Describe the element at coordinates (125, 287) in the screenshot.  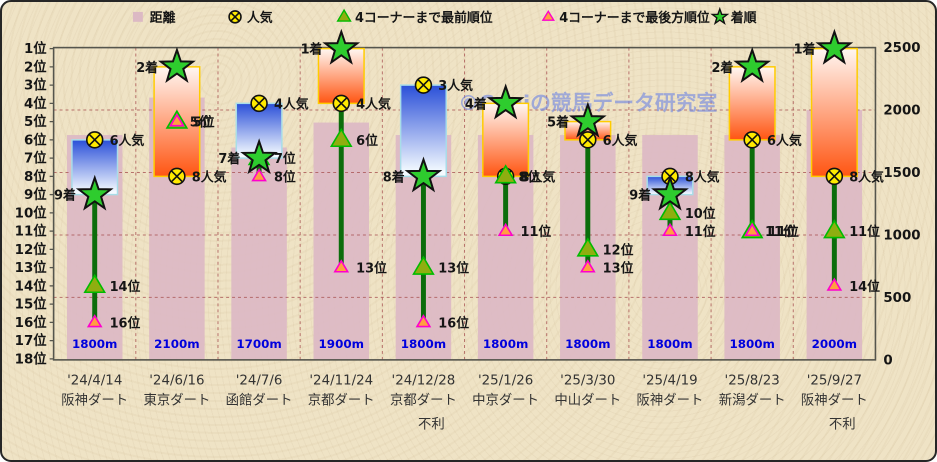
I see `front-position-label: 14位` at that location.